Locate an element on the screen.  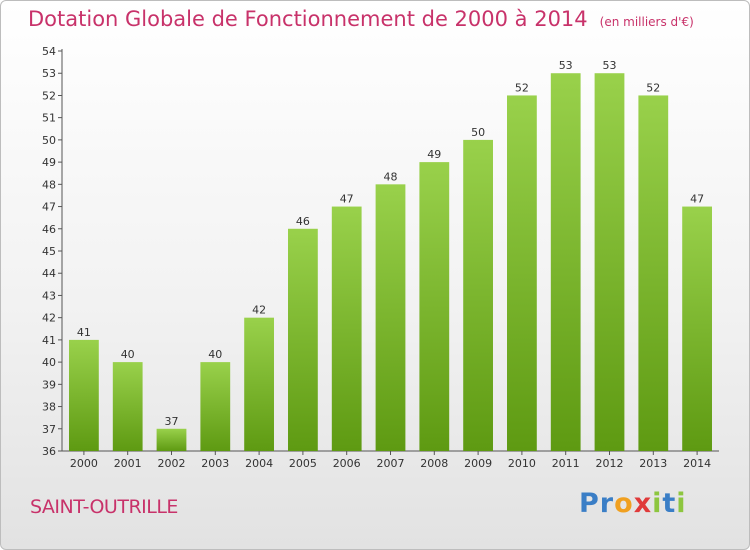
data-label-2008: 49 is located at coordinates (434, 154).